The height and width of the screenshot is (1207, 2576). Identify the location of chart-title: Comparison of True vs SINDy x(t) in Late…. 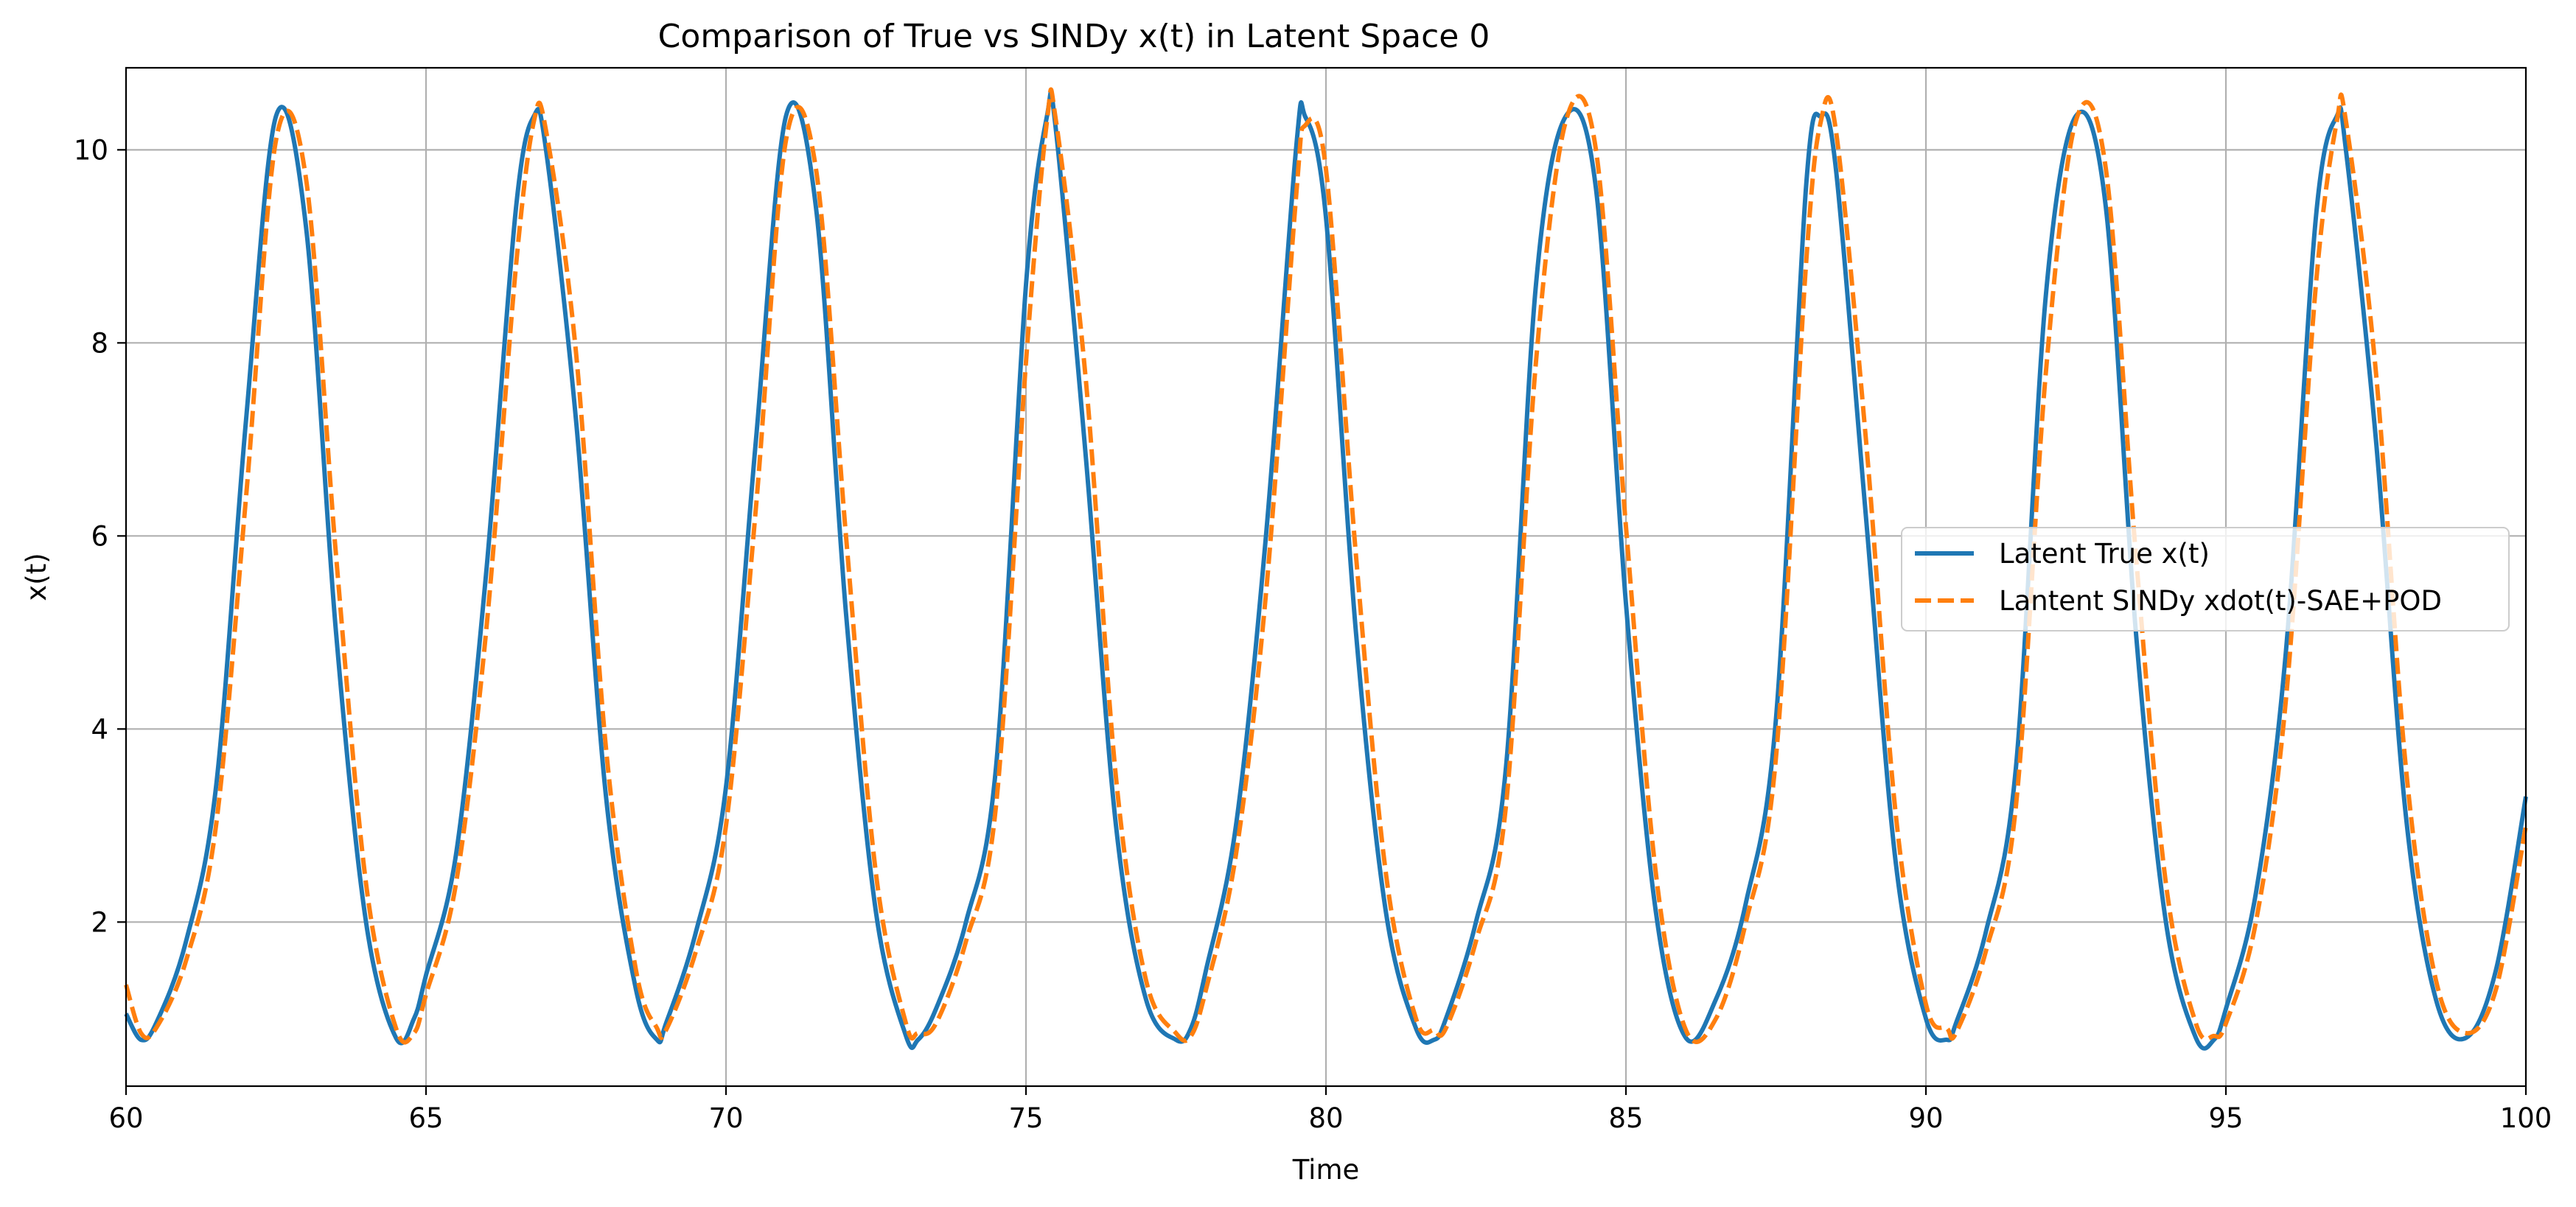
(1074, 36).